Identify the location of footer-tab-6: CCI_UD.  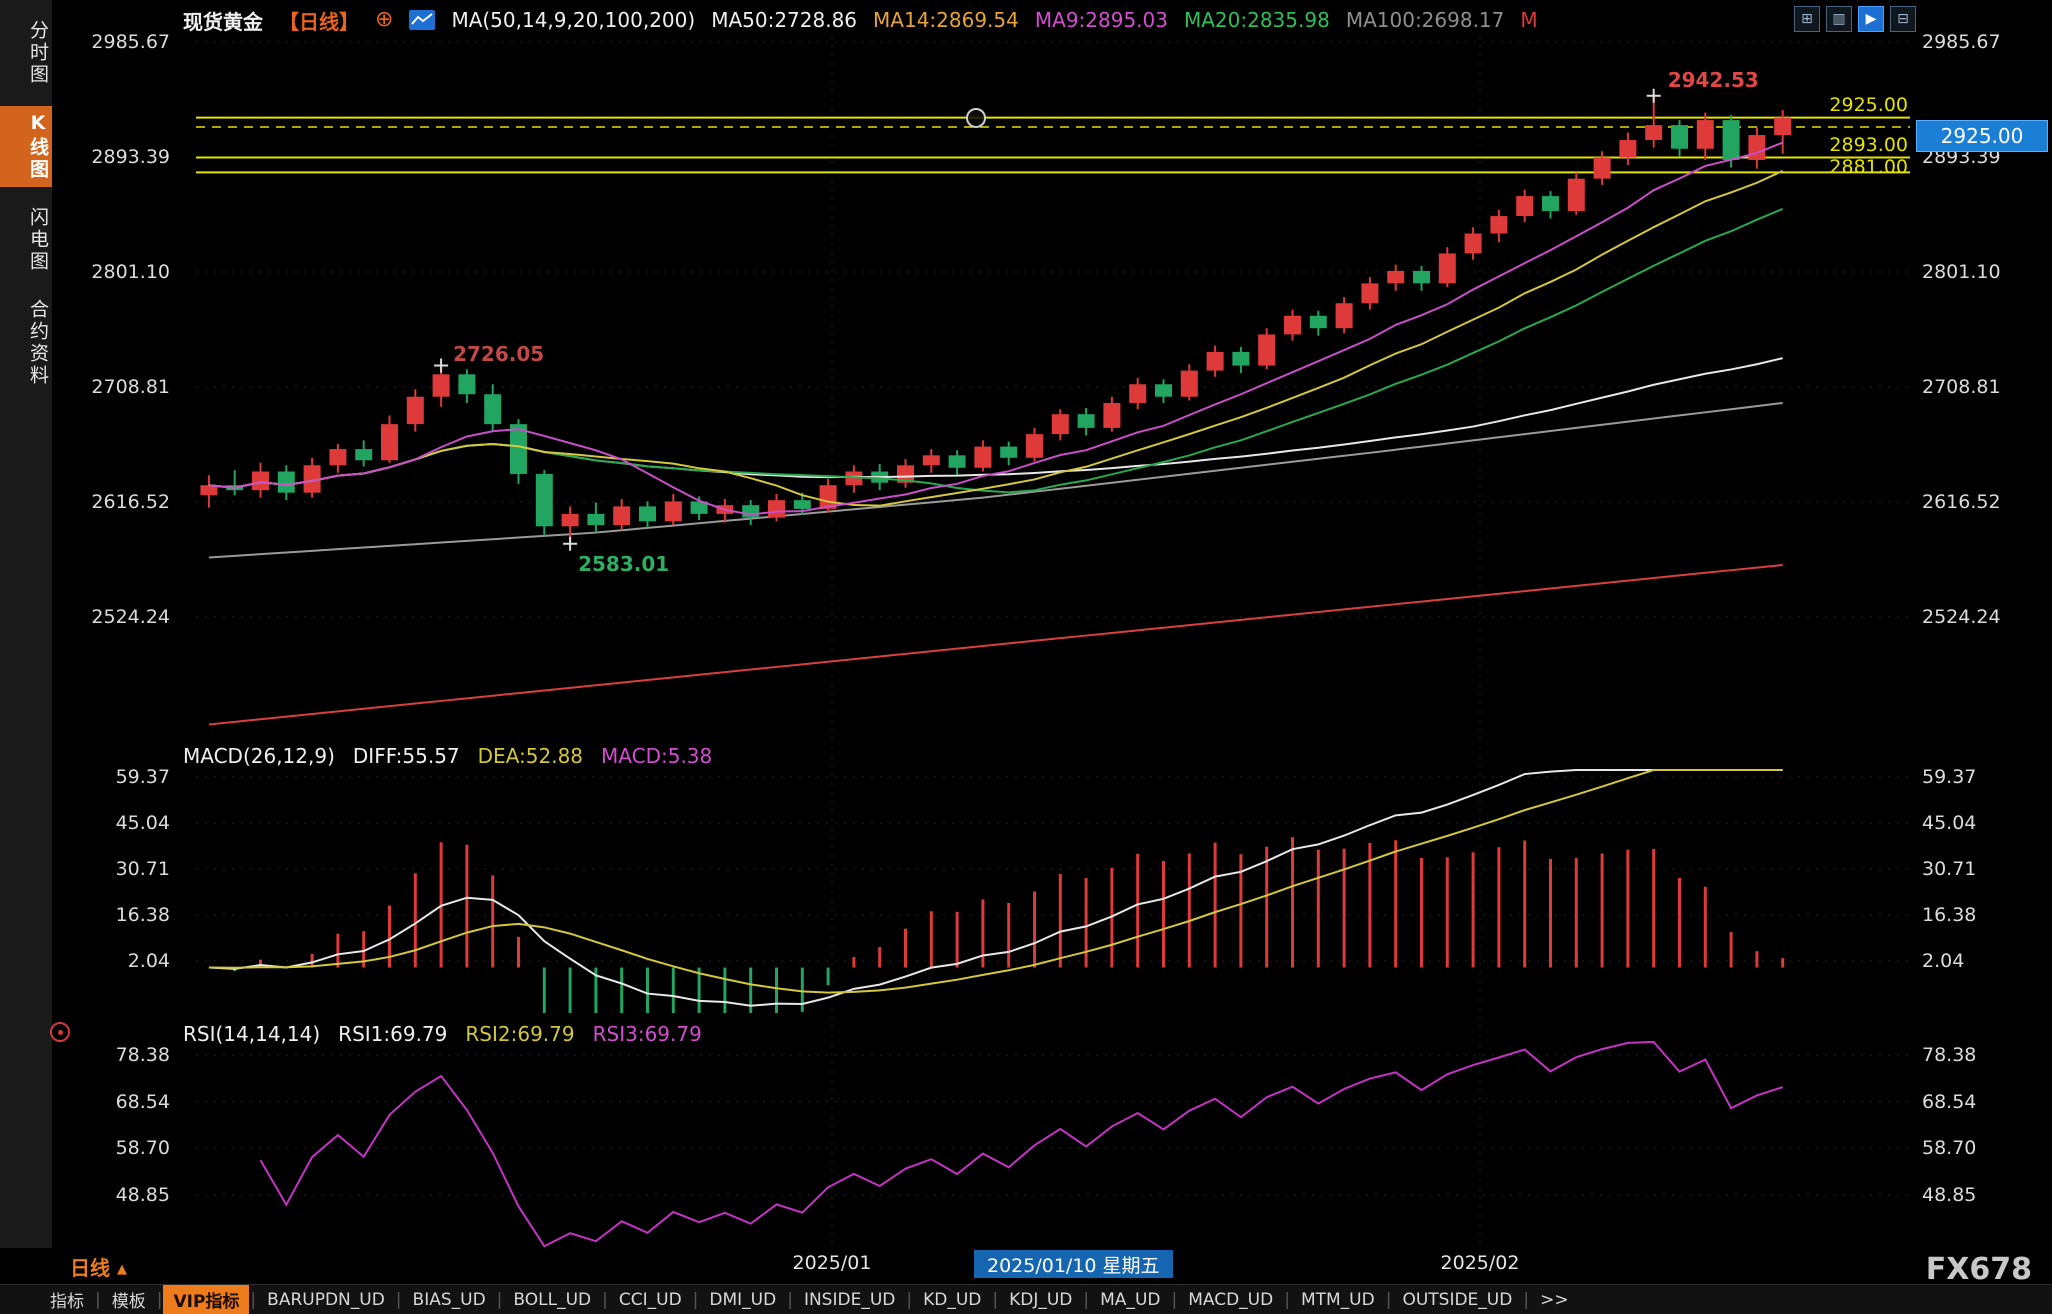
(650, 1299).